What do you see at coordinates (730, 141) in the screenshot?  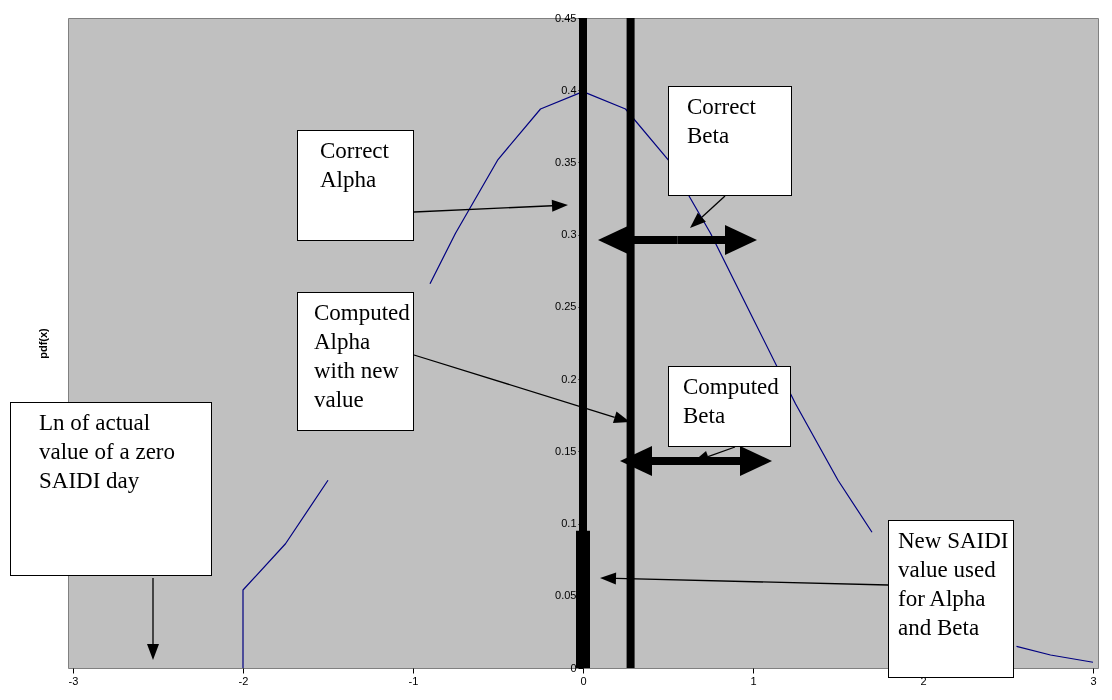 I see `note-box: Correct Beta` at bounding box center [730, 141].